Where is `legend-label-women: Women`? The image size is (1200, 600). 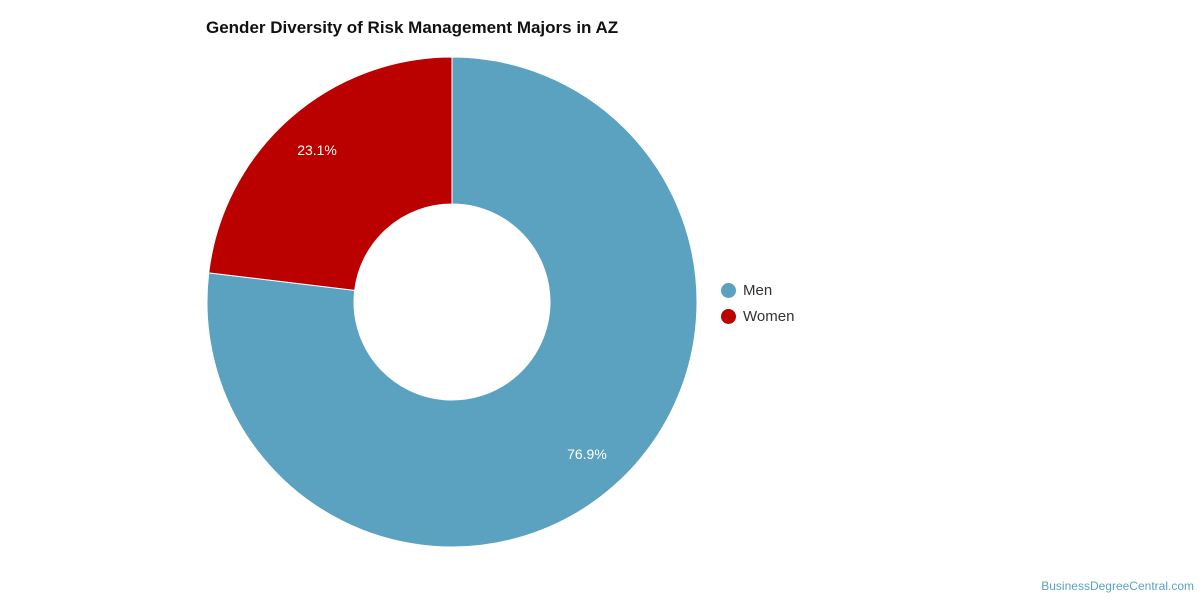
legend-label-women: Women is located at coordinates (769, 316).